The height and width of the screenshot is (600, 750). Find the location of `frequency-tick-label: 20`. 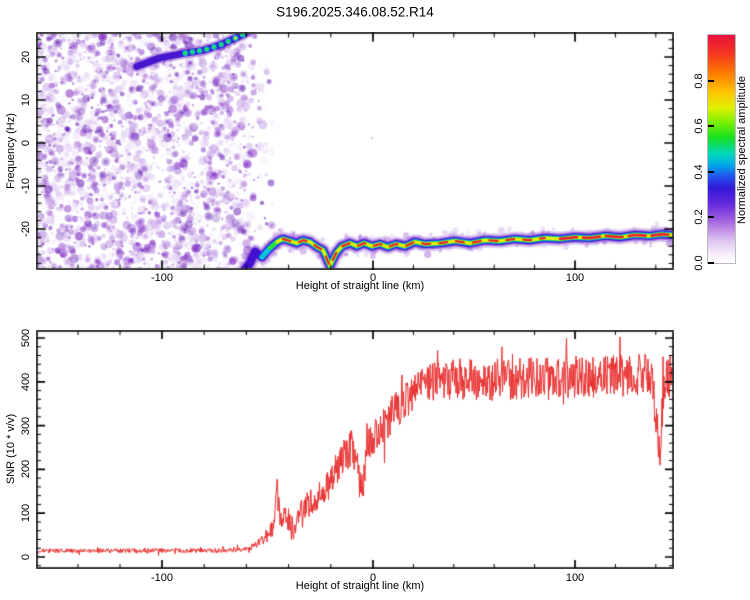

frequency-tick-label: 20 is located at coordinates (26, 57).